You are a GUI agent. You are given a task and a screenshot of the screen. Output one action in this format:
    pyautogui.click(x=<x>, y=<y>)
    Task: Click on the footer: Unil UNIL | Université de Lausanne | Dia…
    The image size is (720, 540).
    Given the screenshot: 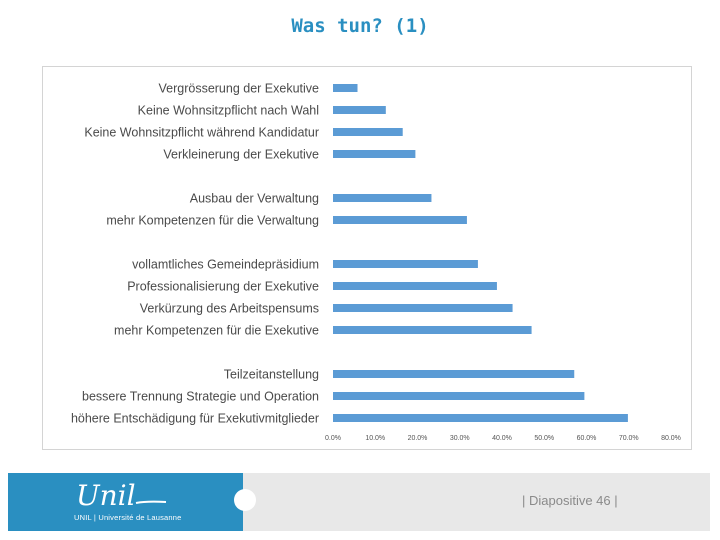 What is the action you would take?
    pyautogui.click(x=360, y=502)
    